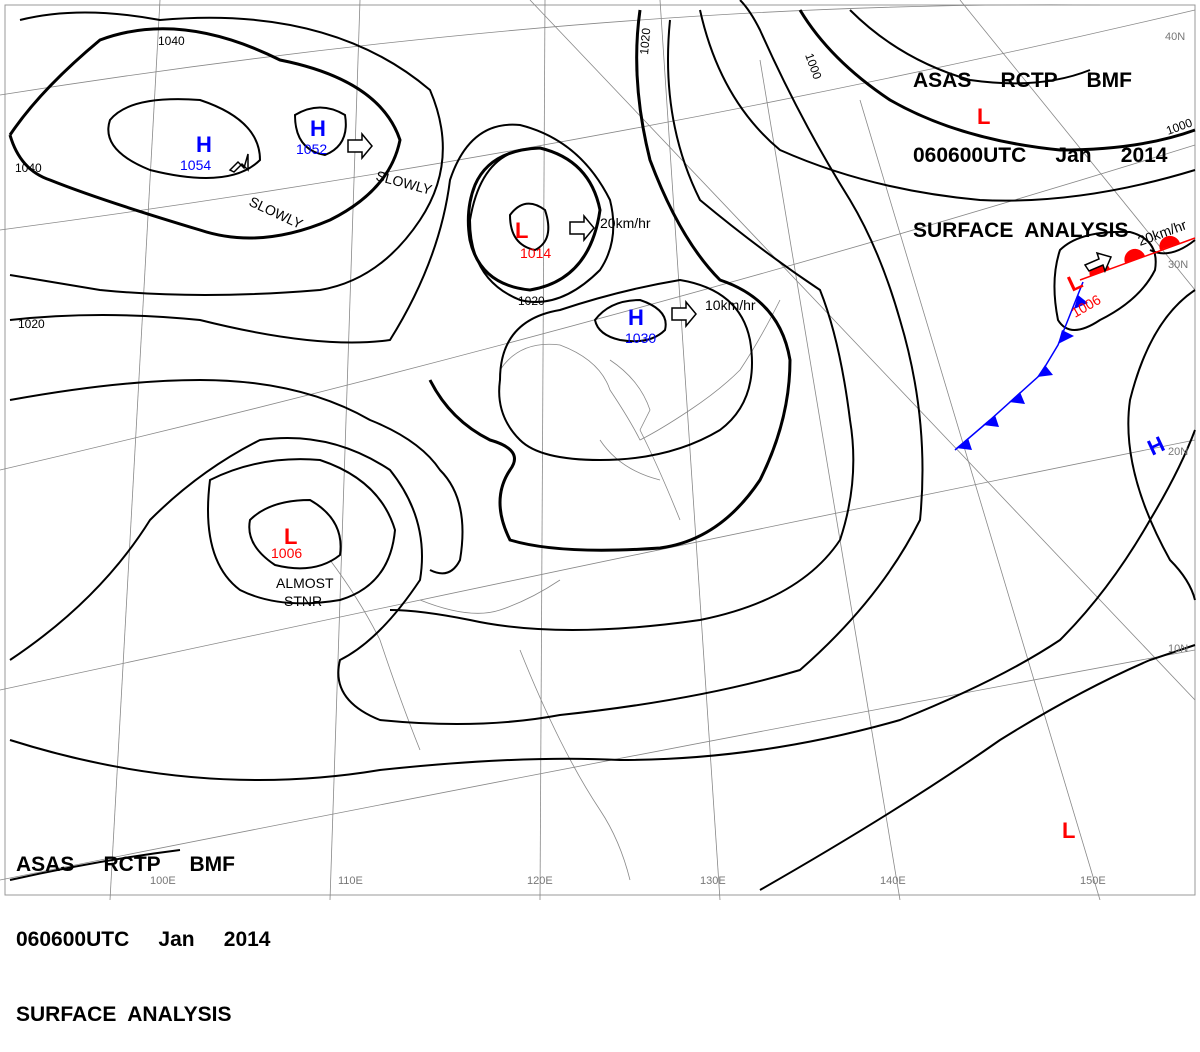 Image resolution: width=1200 pixels, height=1052 pixels. Describe the element at coordinates (1178, 649) in the screenshot. I see `lat-label: 10N` at that location.